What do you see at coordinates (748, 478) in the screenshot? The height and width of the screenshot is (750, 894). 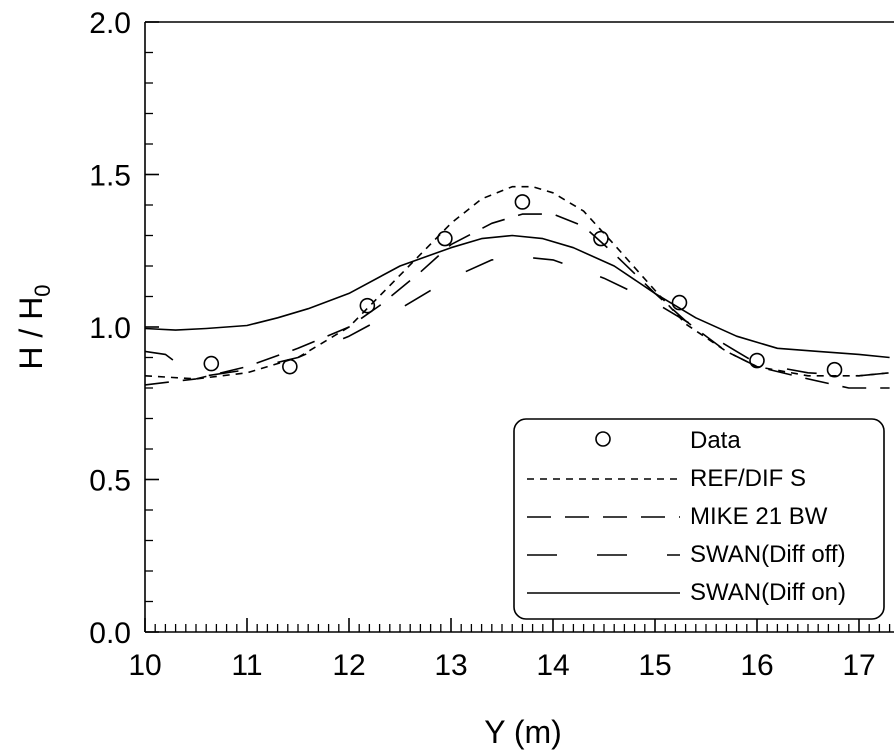 I see `legend-label: REF/DIF S` at bounding box center [748, 478].